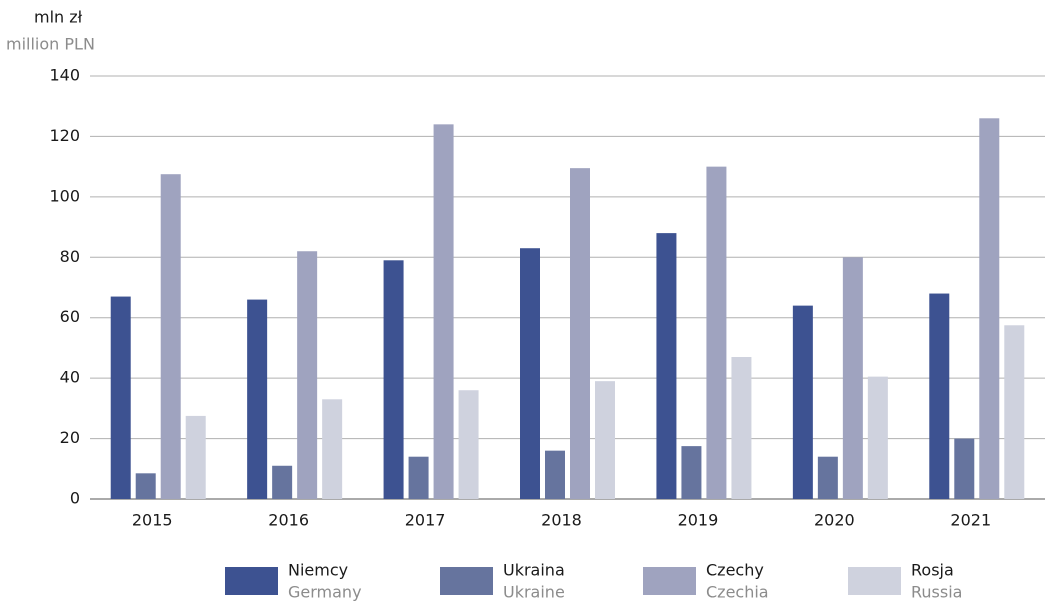  What do you see at coordinates (75, 498) in the screenshot?
I see `y-tick-label: 0` at bounding box center [75, 498].